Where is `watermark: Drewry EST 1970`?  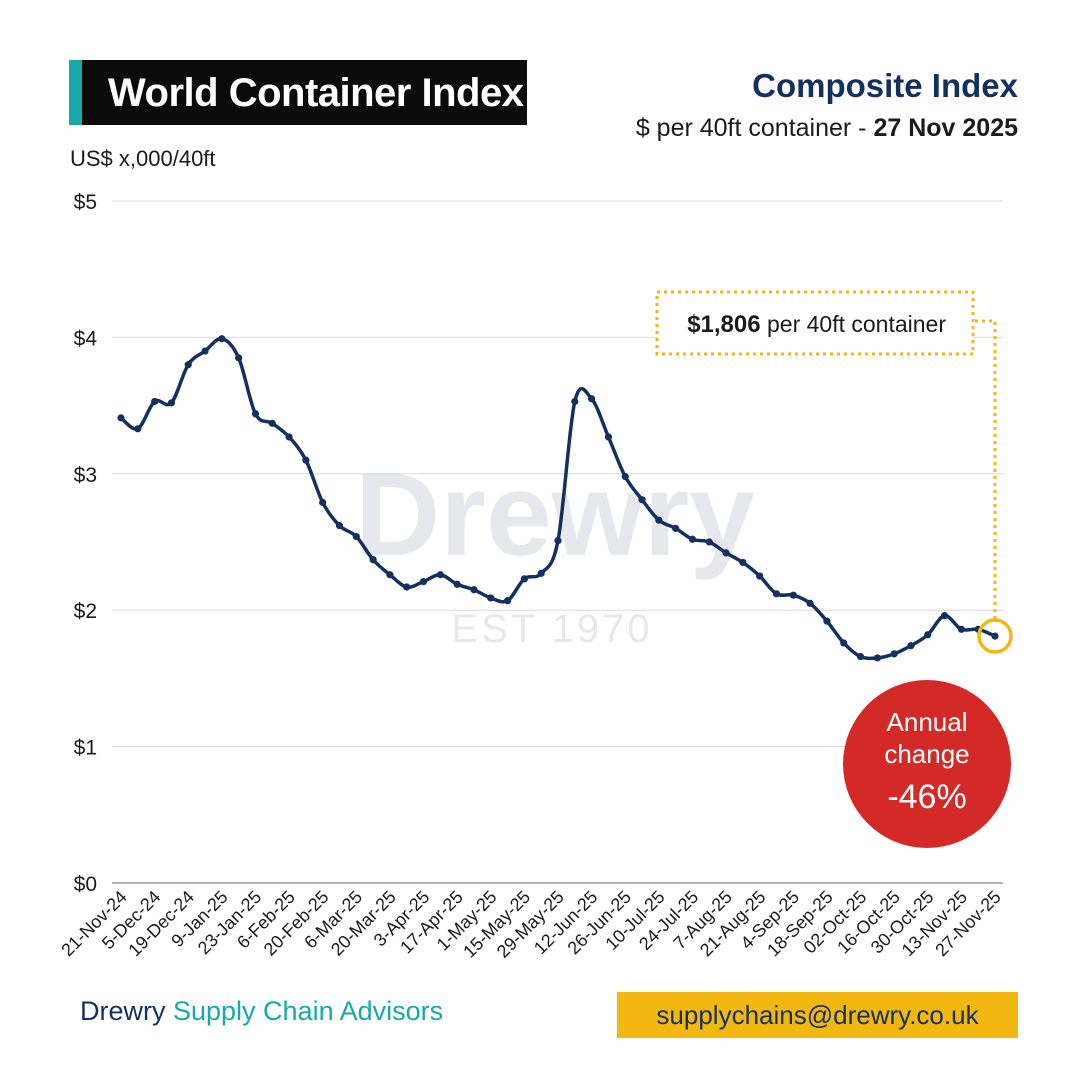
watermark: Drewry EST 1970 is located at coordinates (555, 550).